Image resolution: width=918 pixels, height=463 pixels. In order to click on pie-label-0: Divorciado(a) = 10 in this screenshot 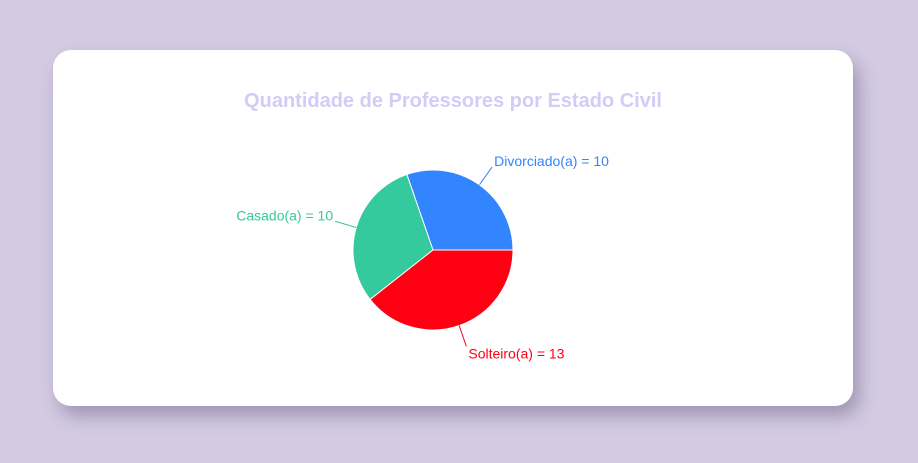, I will do `click(551, 161)`.